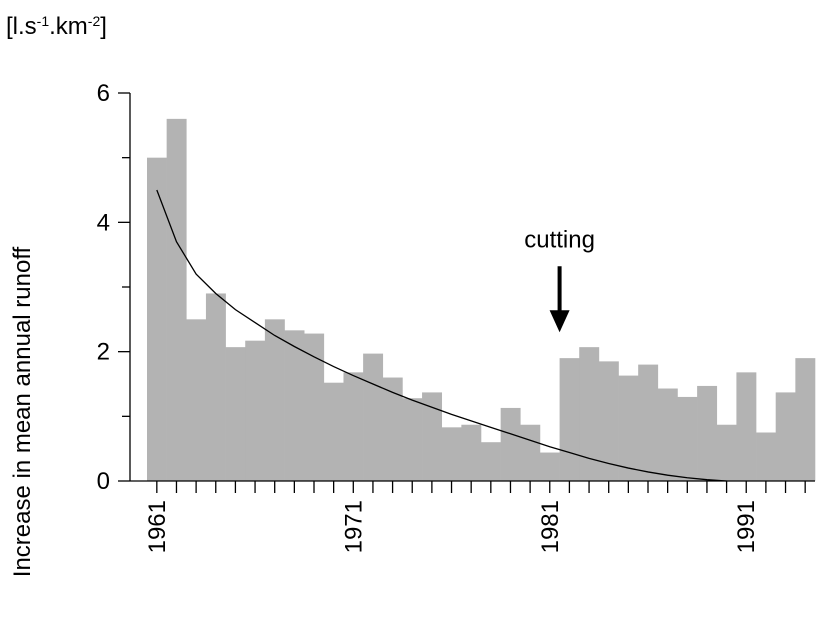 The height and width of the screenshot is (644, 830). What do you see at coordinates (550, 526) in the screenshot?
I see `x-tick-label: 1981` at bounding box center [550, 526].